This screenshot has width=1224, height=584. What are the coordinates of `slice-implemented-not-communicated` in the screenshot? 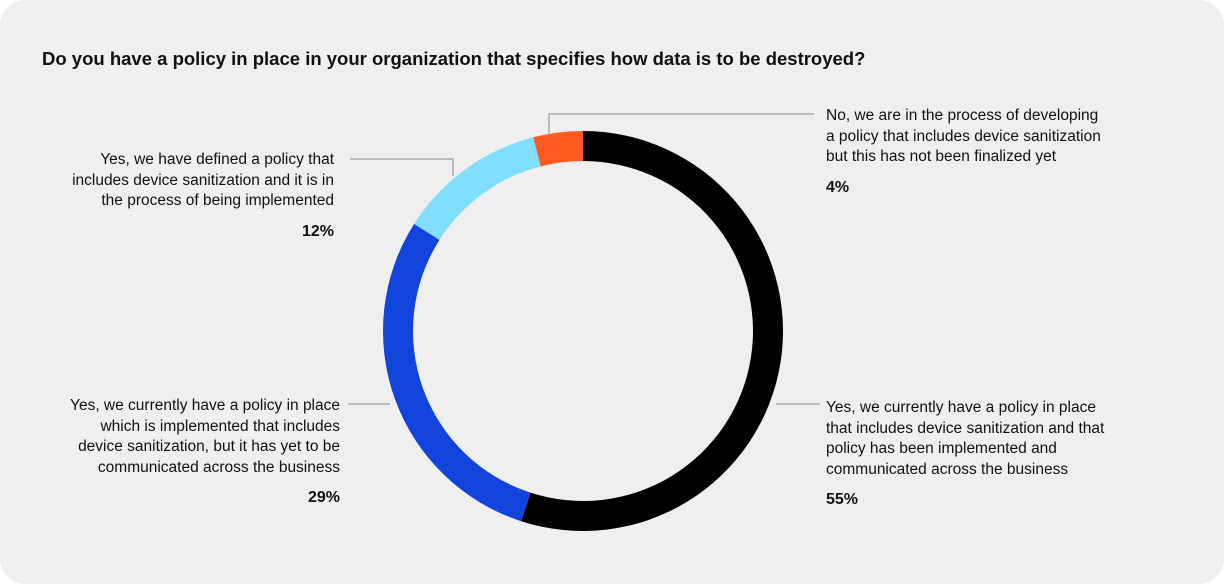 It's located at (456, 372).